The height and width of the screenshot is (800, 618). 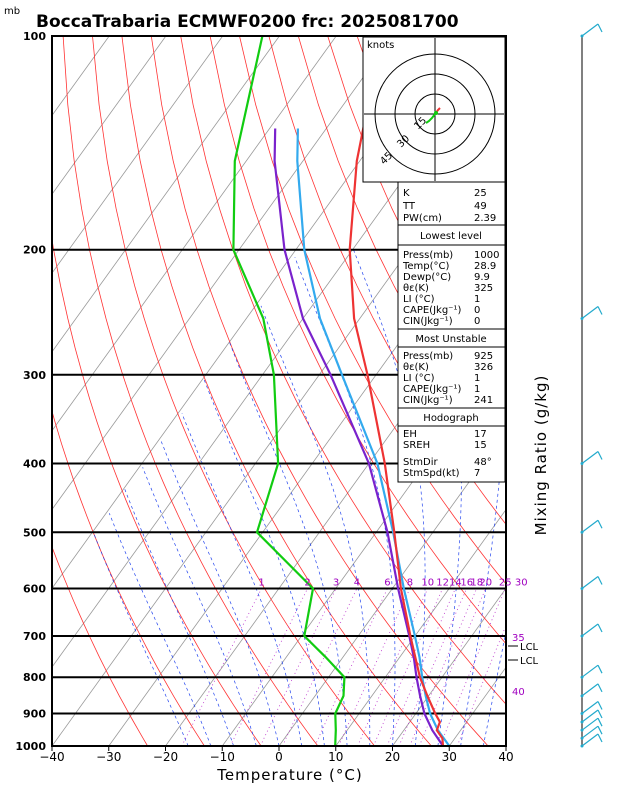 I want to click on hodograph-trace-low, so click(x=430, y=118).